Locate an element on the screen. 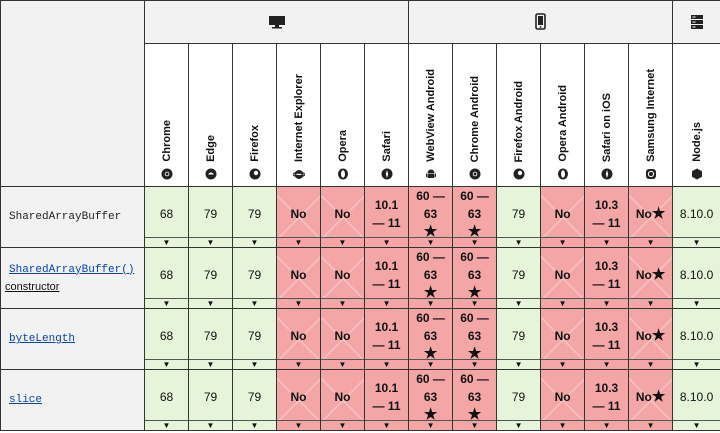 The height and width of the screenshot is (433, 720). feature-suffix: constructor is located at coordinates (32, 286).